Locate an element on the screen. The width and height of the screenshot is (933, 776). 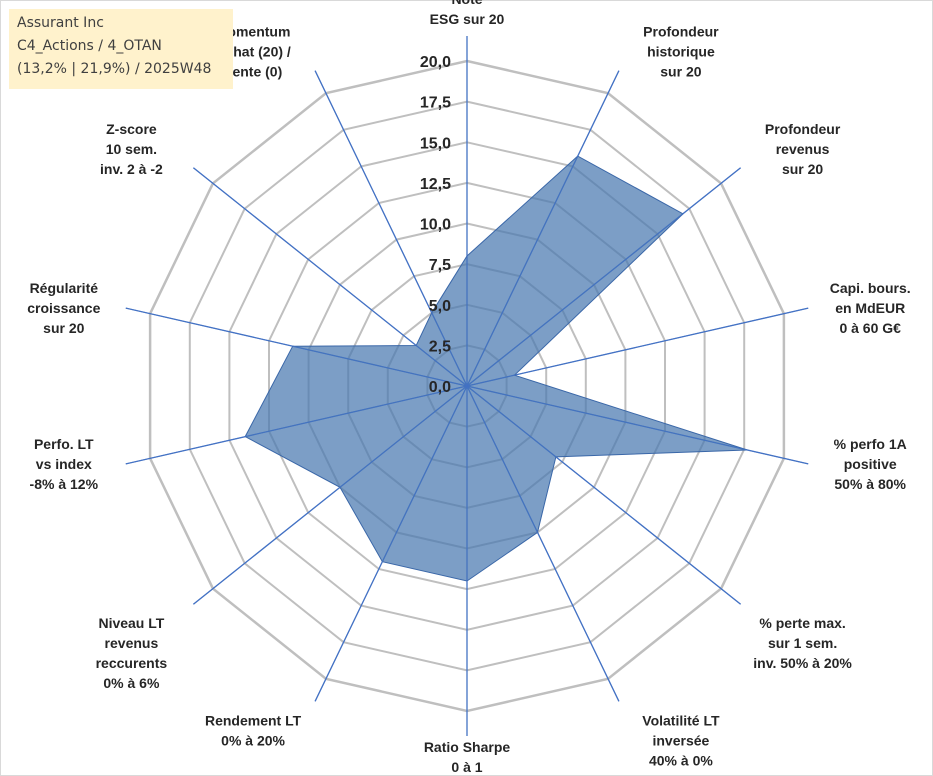
category-label: C4_Actions / 4_OTAN is located at coordinates (89, 46).